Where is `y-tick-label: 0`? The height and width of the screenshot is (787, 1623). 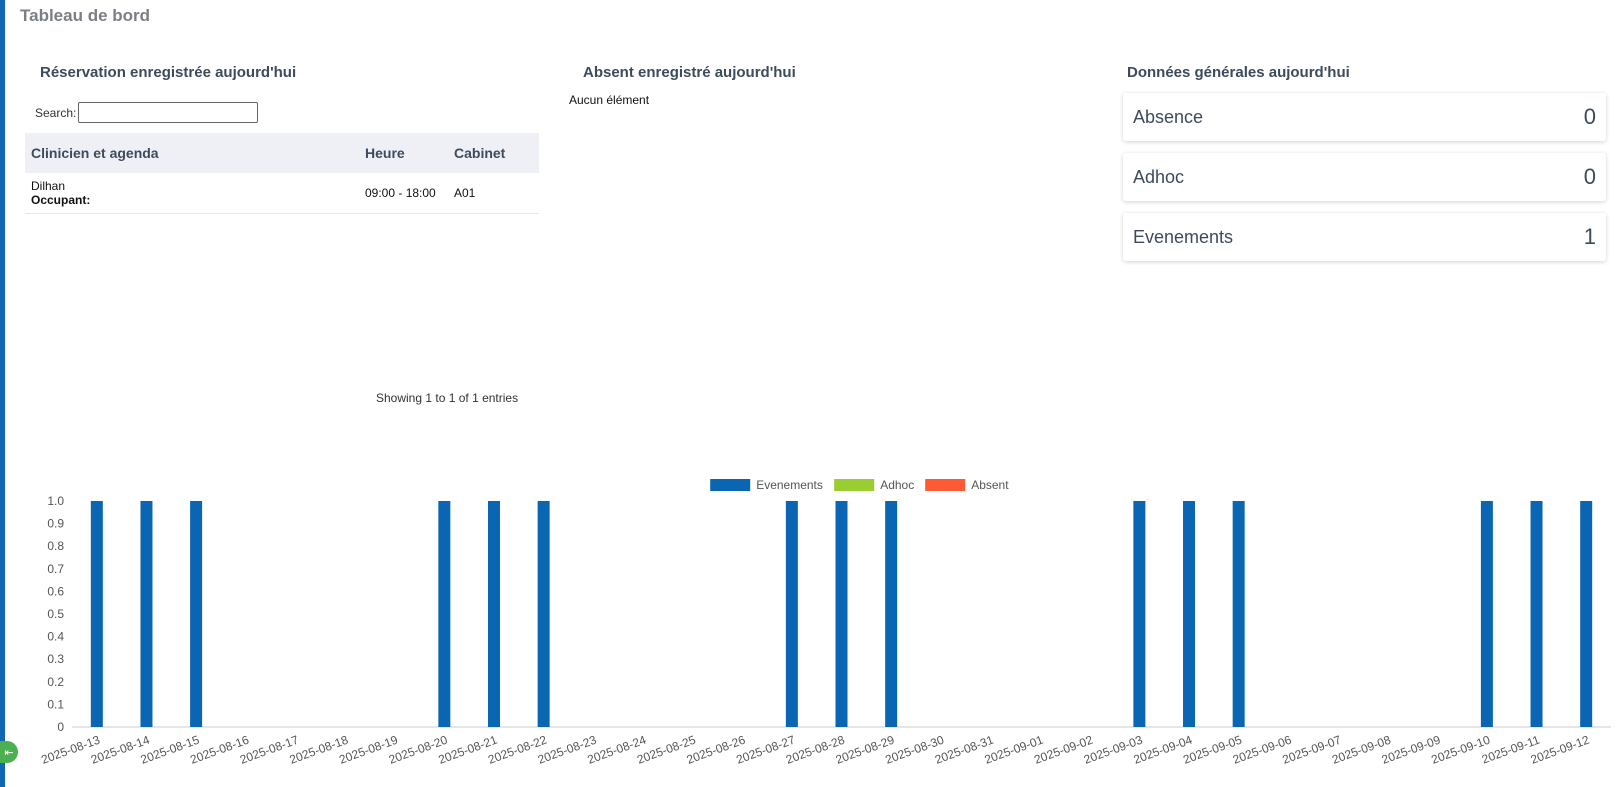 y-tick-label: 0 is located at coordinates (60, 727).